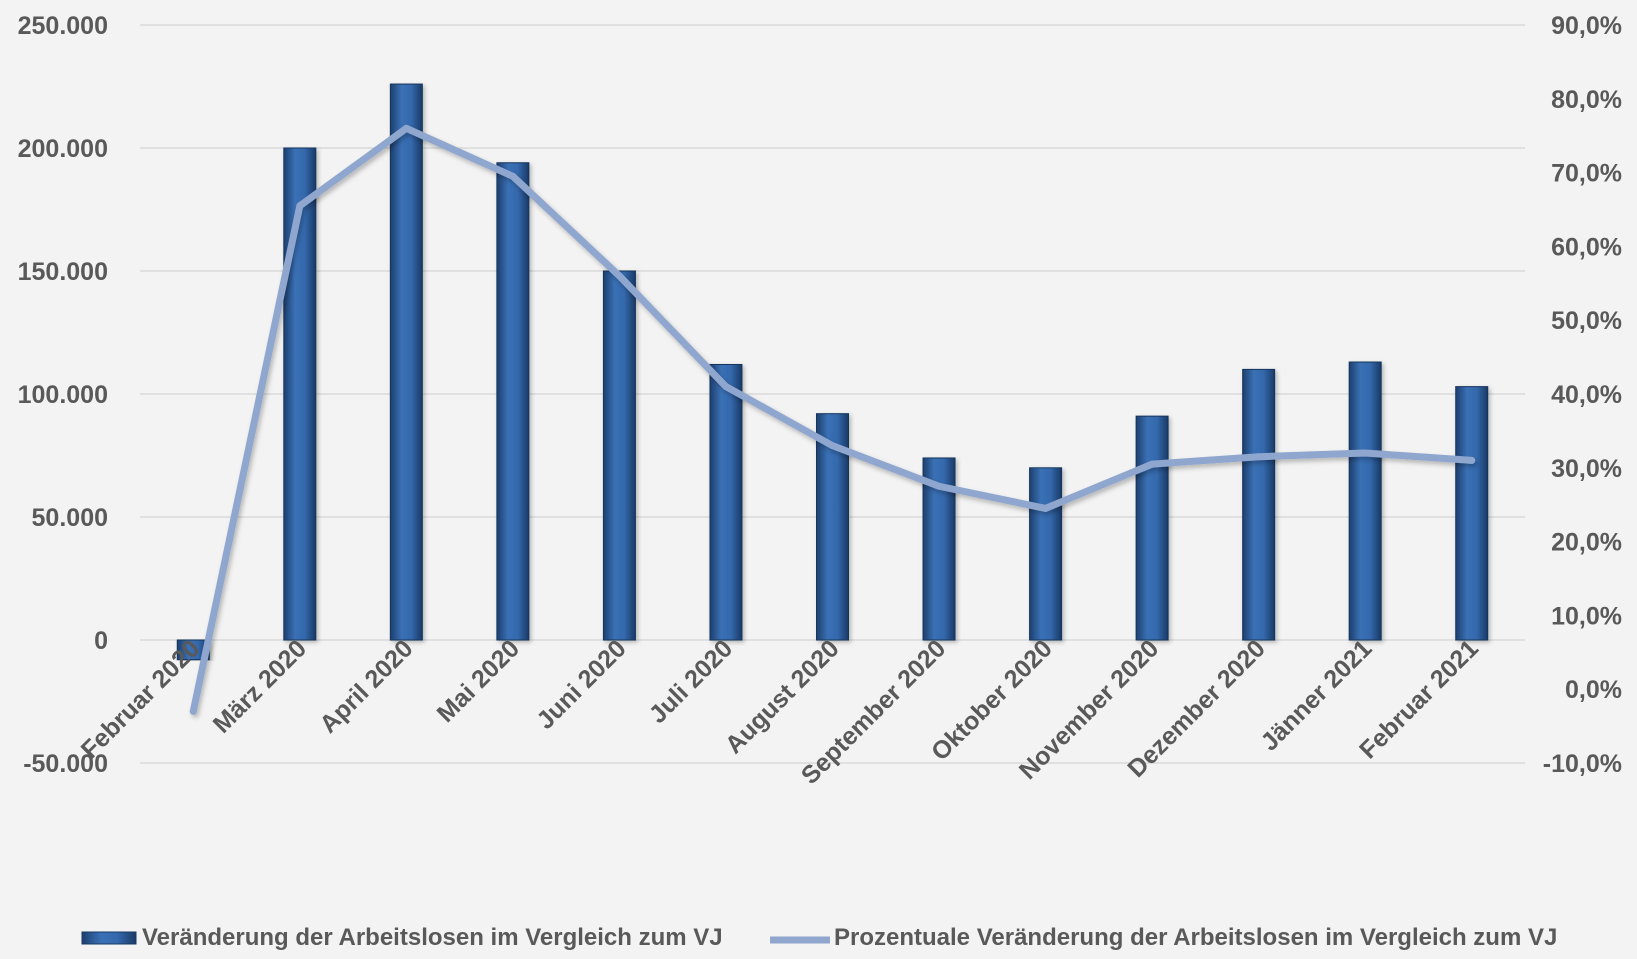 This screenshot has width=1637, height=959. Describe the element at coordinates (1593, 690) in the screenshot. I see `y-right-tick-label: 0,0%` at that location.